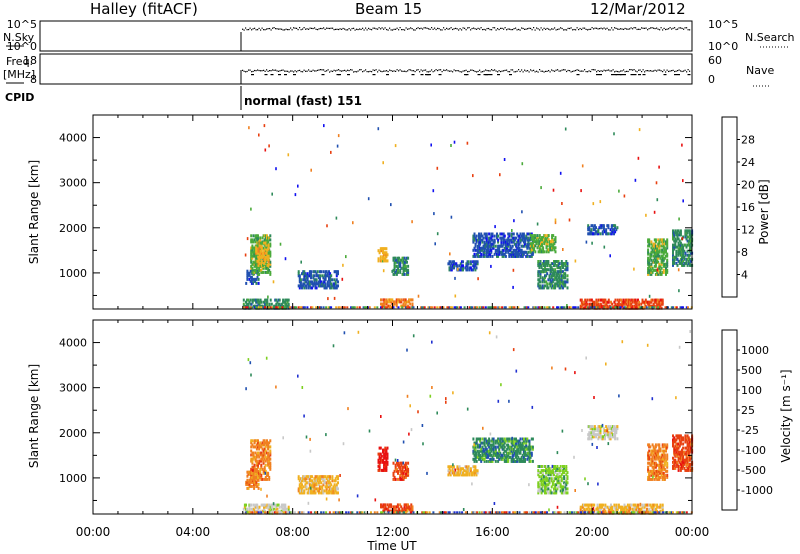 Image resolution: width=800 pixels, height=554 pixels. I want to click on nave-point, so click(632, 75).